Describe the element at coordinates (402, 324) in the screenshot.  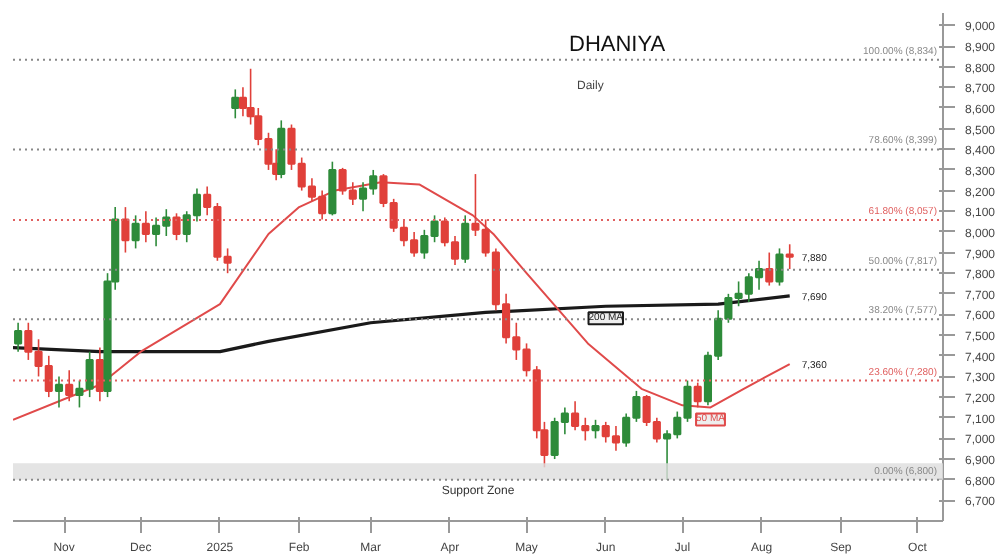
I see `line-series` at that location.